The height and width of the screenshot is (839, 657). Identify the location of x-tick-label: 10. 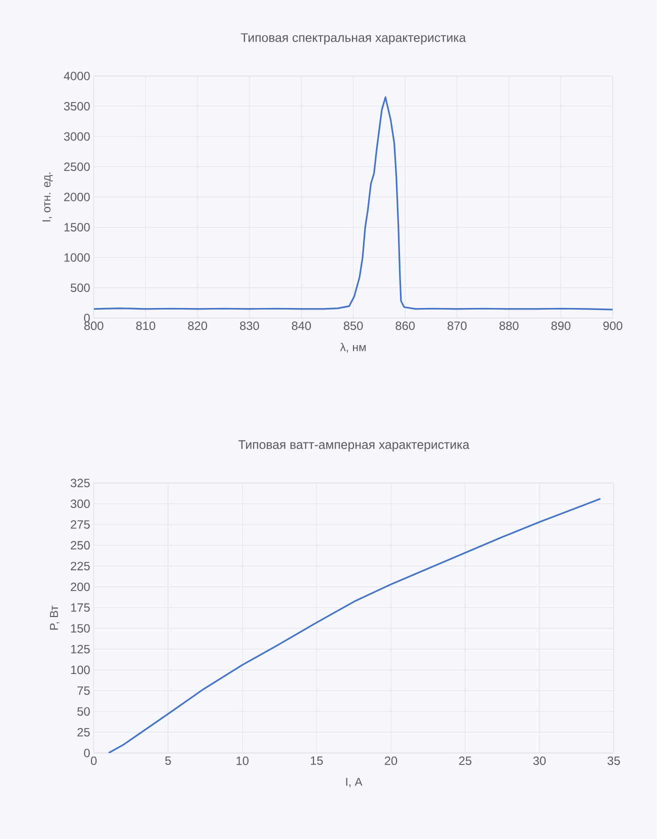
(242, 761).